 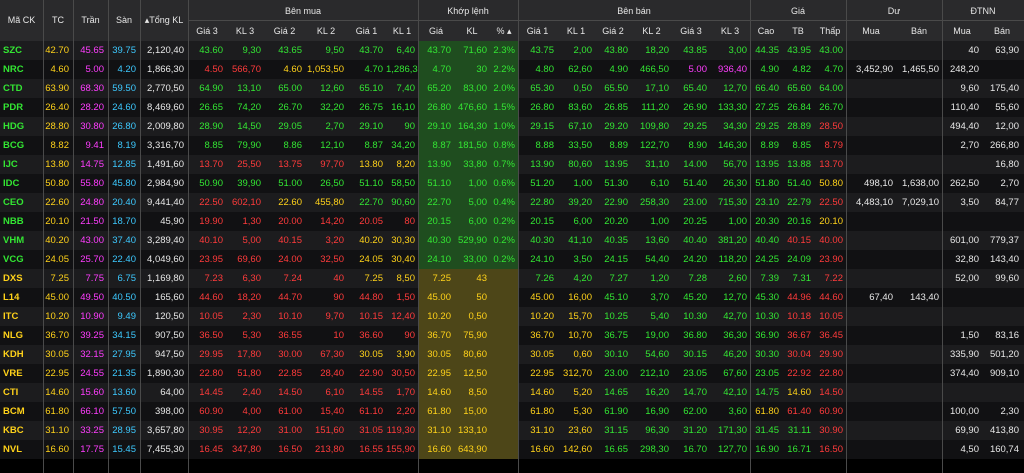 I want to click on col-remain-buy: Mua, so click(x=871, y=31).